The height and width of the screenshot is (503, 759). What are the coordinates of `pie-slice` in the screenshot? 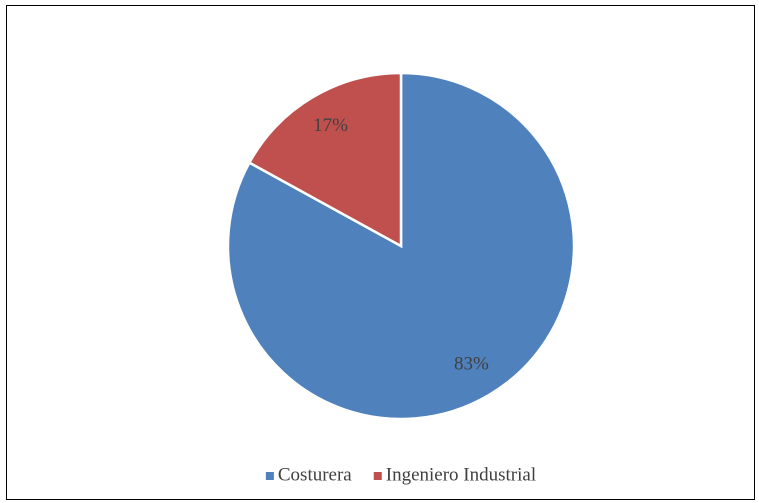 It's located at (325, 160).